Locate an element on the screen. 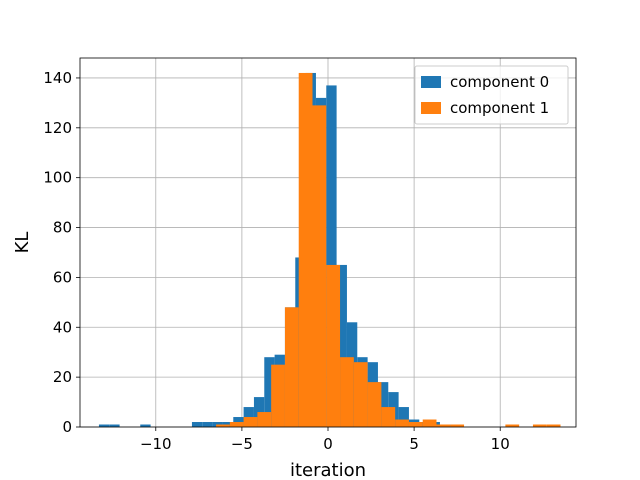  legend-box is located at coordinates (491, 95).